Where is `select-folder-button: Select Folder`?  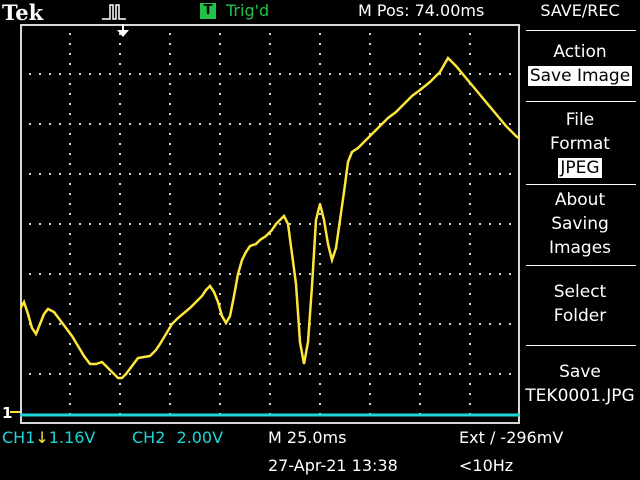 select-folder-button: Select Folder is located at coordinates (580, 304).